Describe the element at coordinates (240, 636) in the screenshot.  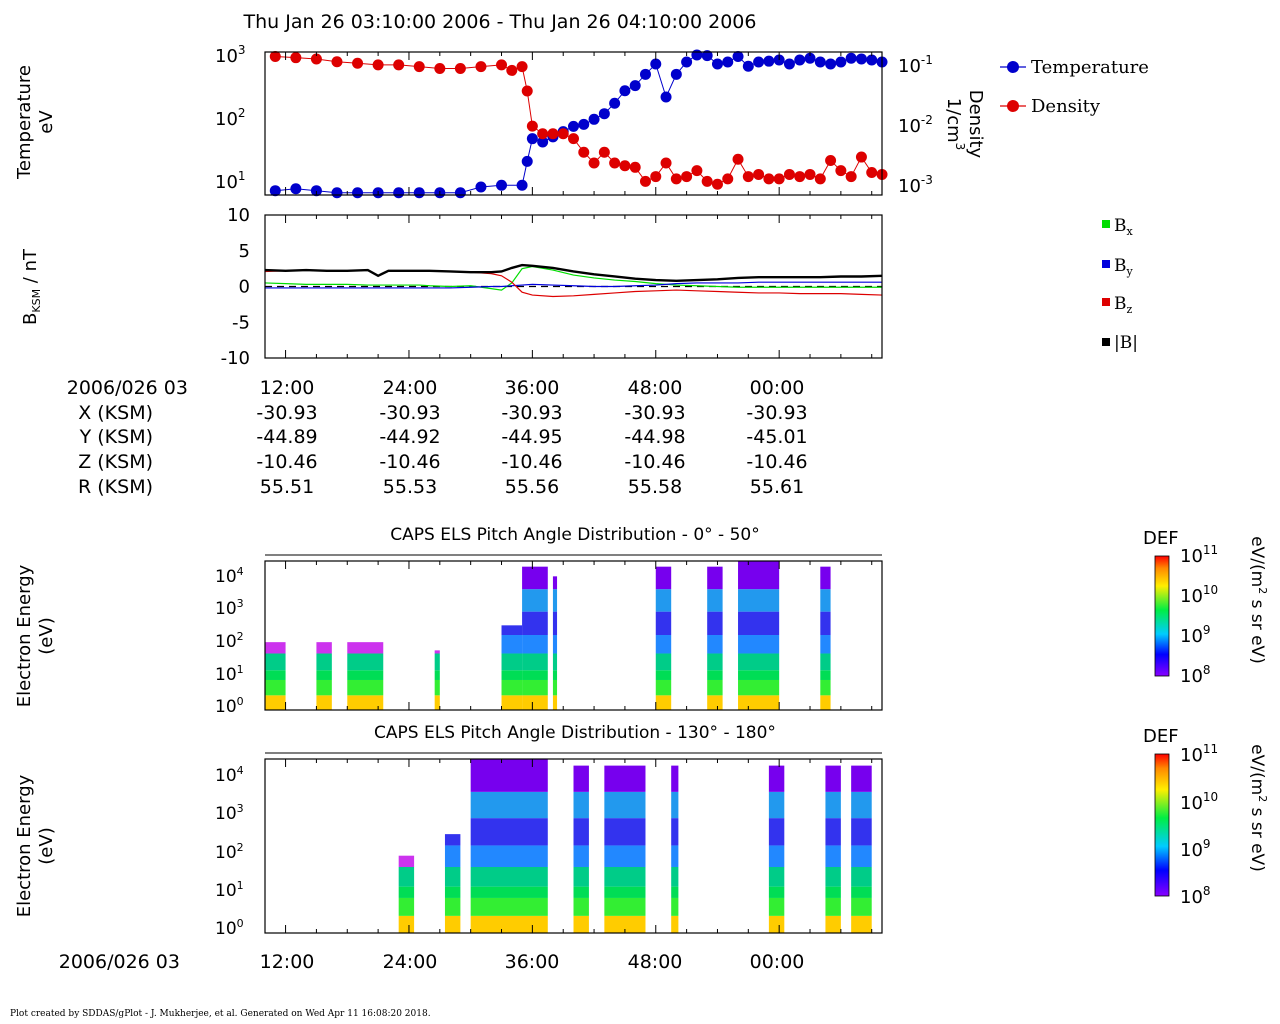
I see `els1-ytick-exp: 2` at that location.